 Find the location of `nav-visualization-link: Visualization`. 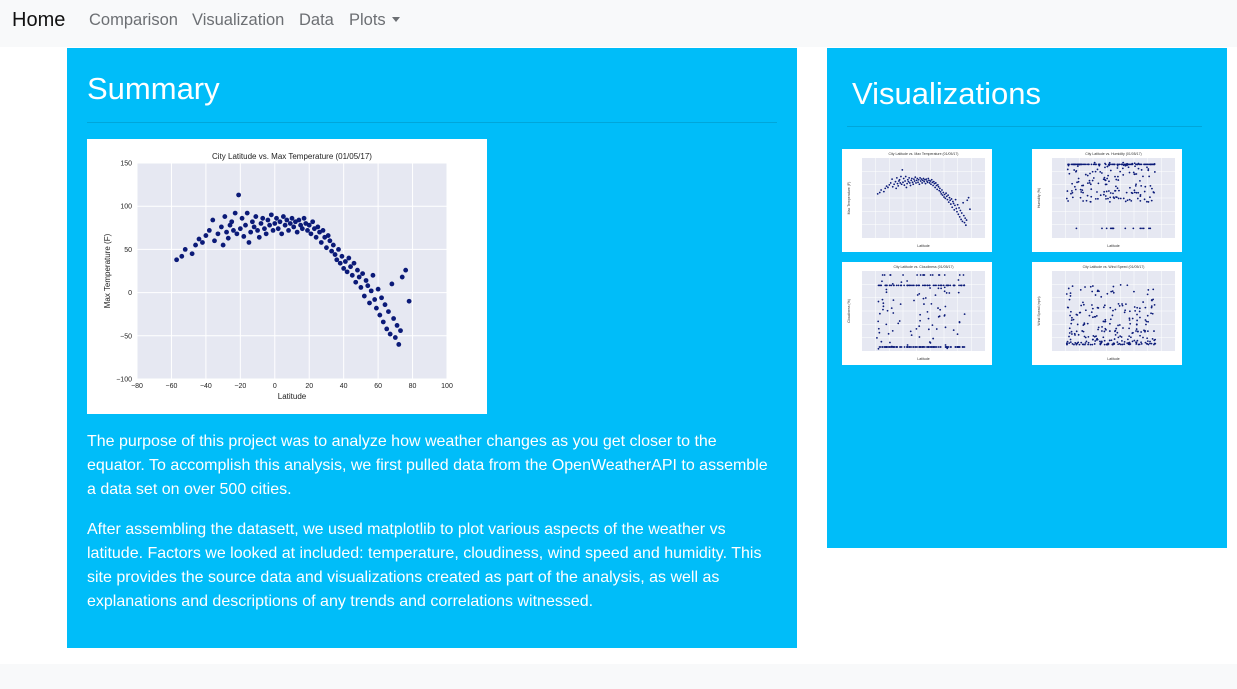

nav-visualization-link: Visualization is located at coordinates (238, 20).